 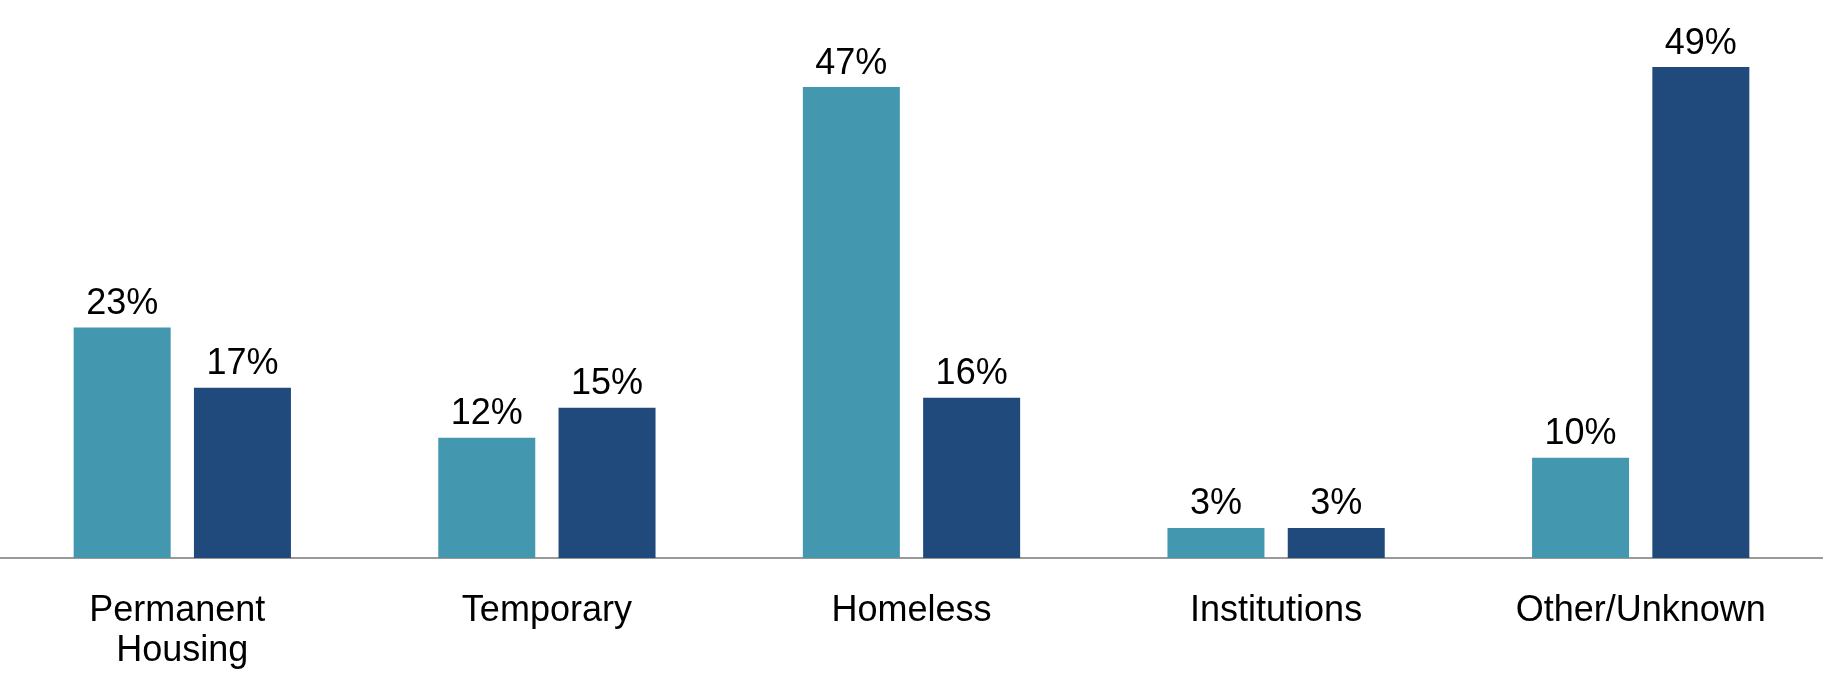 I want to click on x-tick-label: Institutions, so click(x=1276, y=608).